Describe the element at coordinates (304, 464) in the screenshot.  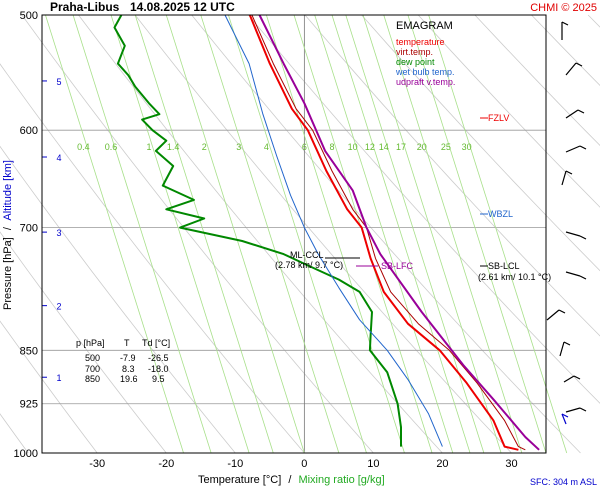
I see `temperature-tick-label: 0` at that location.